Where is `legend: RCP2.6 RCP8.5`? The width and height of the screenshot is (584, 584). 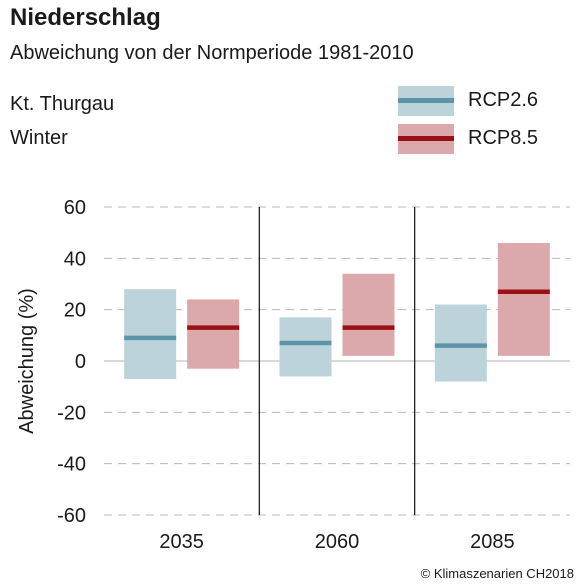 legend: RCP2.6 RCP8.5 is located at coordinates (488, 124).